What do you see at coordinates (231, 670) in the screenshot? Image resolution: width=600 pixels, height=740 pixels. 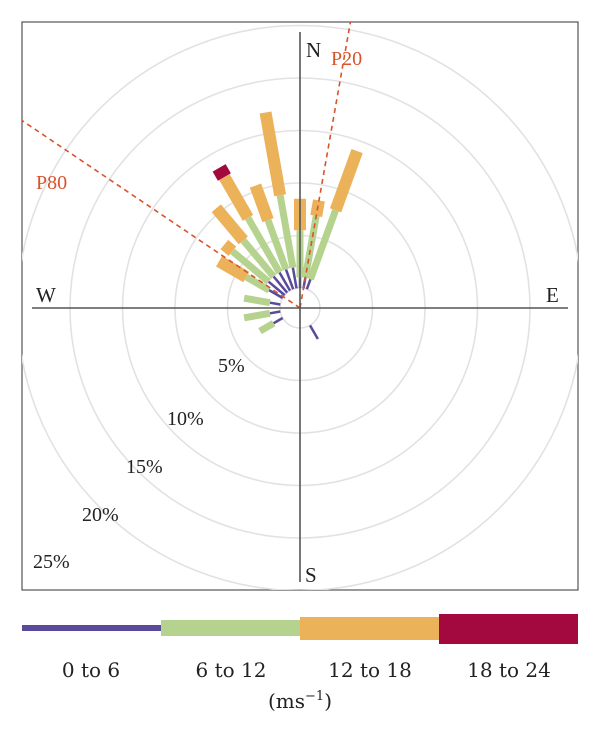 I see `legend-label-6-12: 6 to 12` at bounding box center [231, 670].